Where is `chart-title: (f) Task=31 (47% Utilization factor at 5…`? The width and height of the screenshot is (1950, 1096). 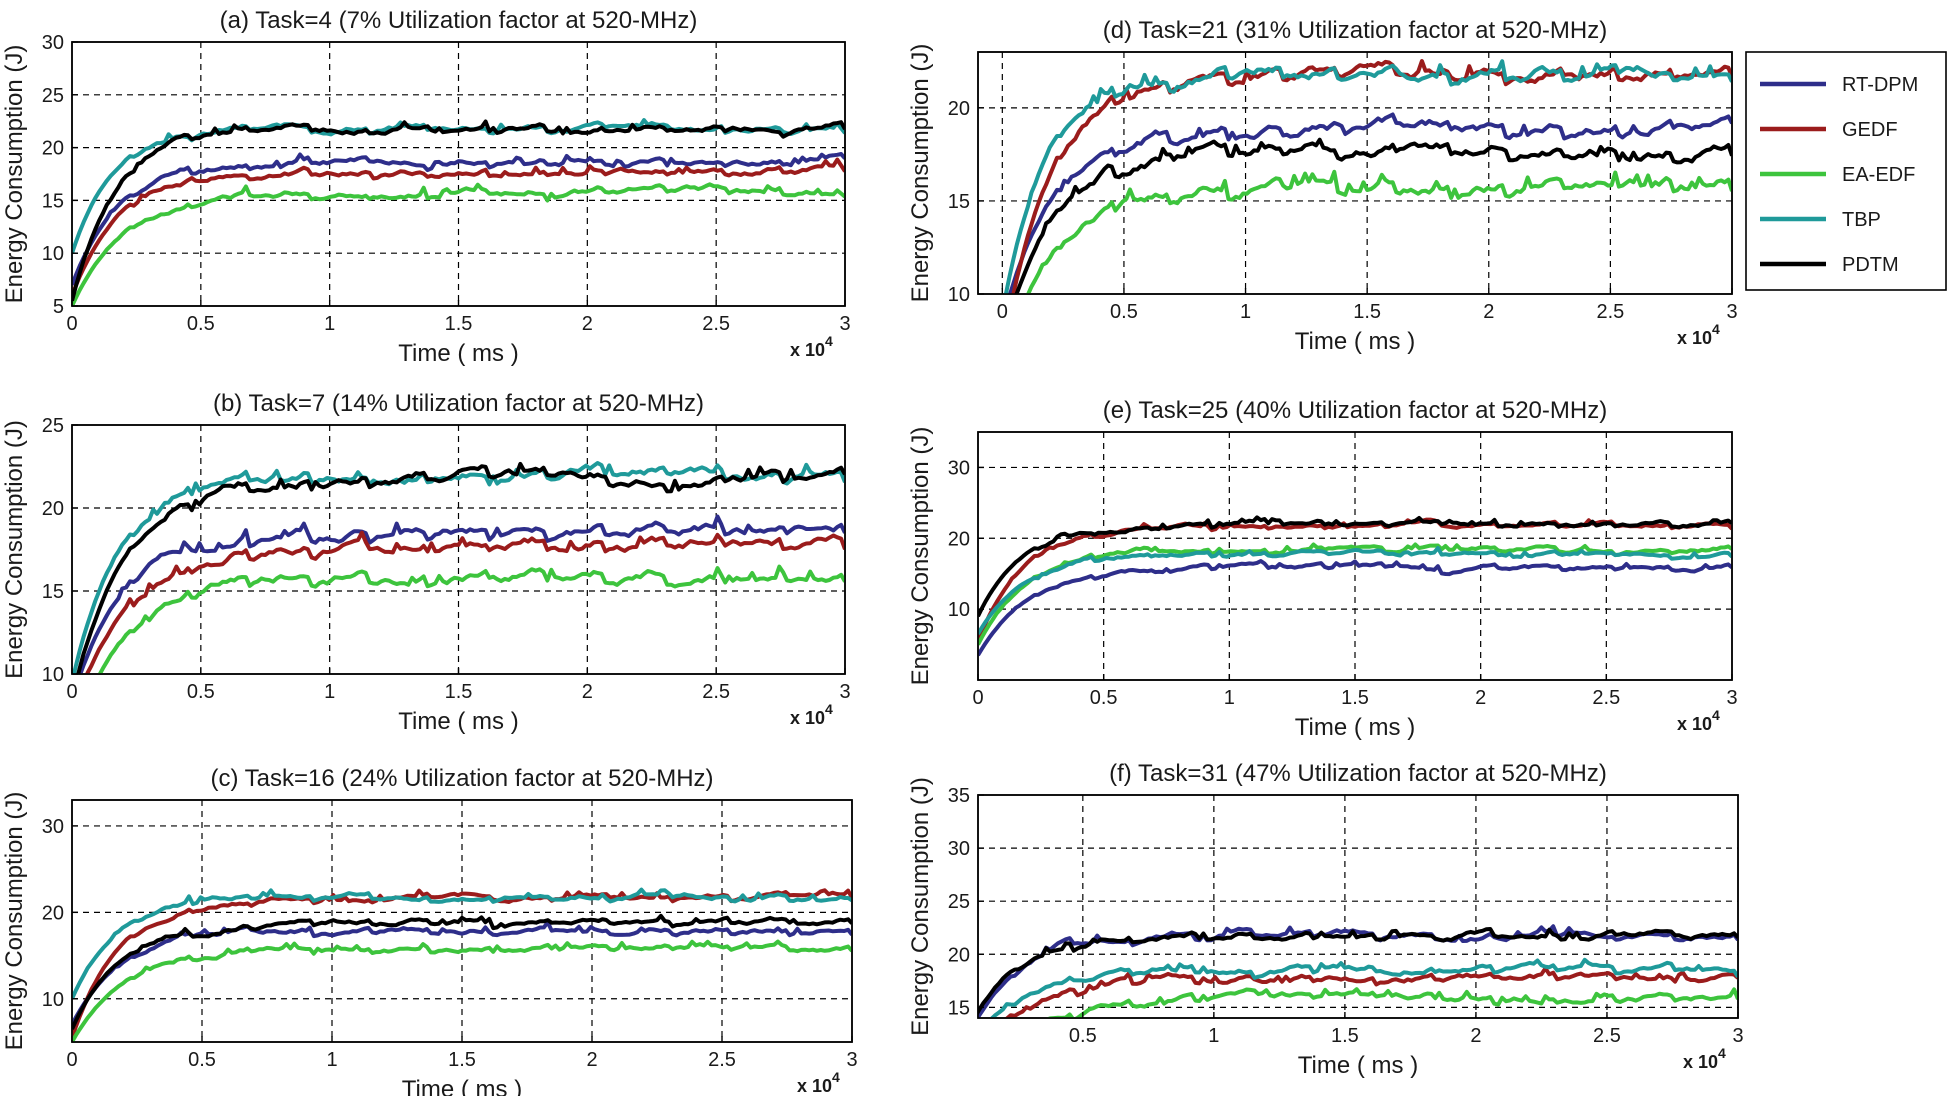 chart-title: (f) Task=31 (47% Utilization factor at 5… is located at coordinates (1358, 773).